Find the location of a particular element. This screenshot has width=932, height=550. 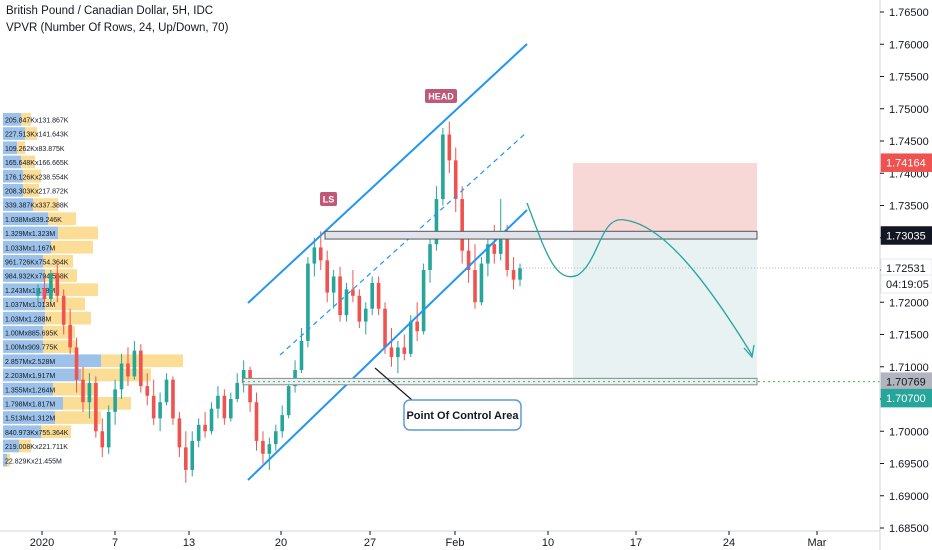

vp-row-label: 176.126Kx238.554K is located at coordinates (37, 177).